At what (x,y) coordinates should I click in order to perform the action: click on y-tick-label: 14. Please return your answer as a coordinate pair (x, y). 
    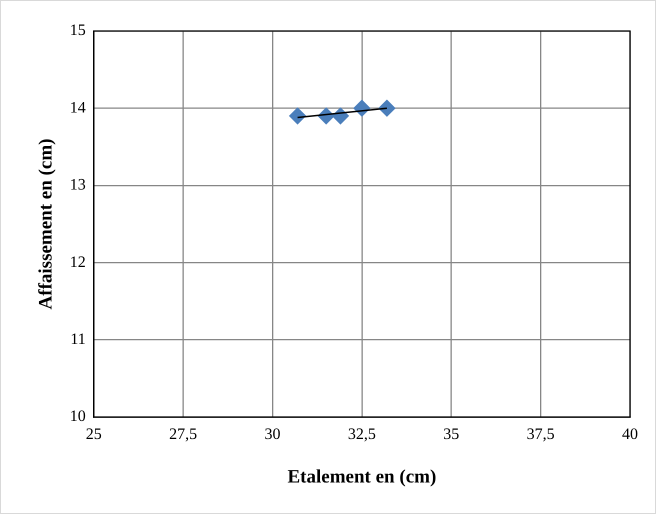
    Looking at the image, I should click on (78, 107).